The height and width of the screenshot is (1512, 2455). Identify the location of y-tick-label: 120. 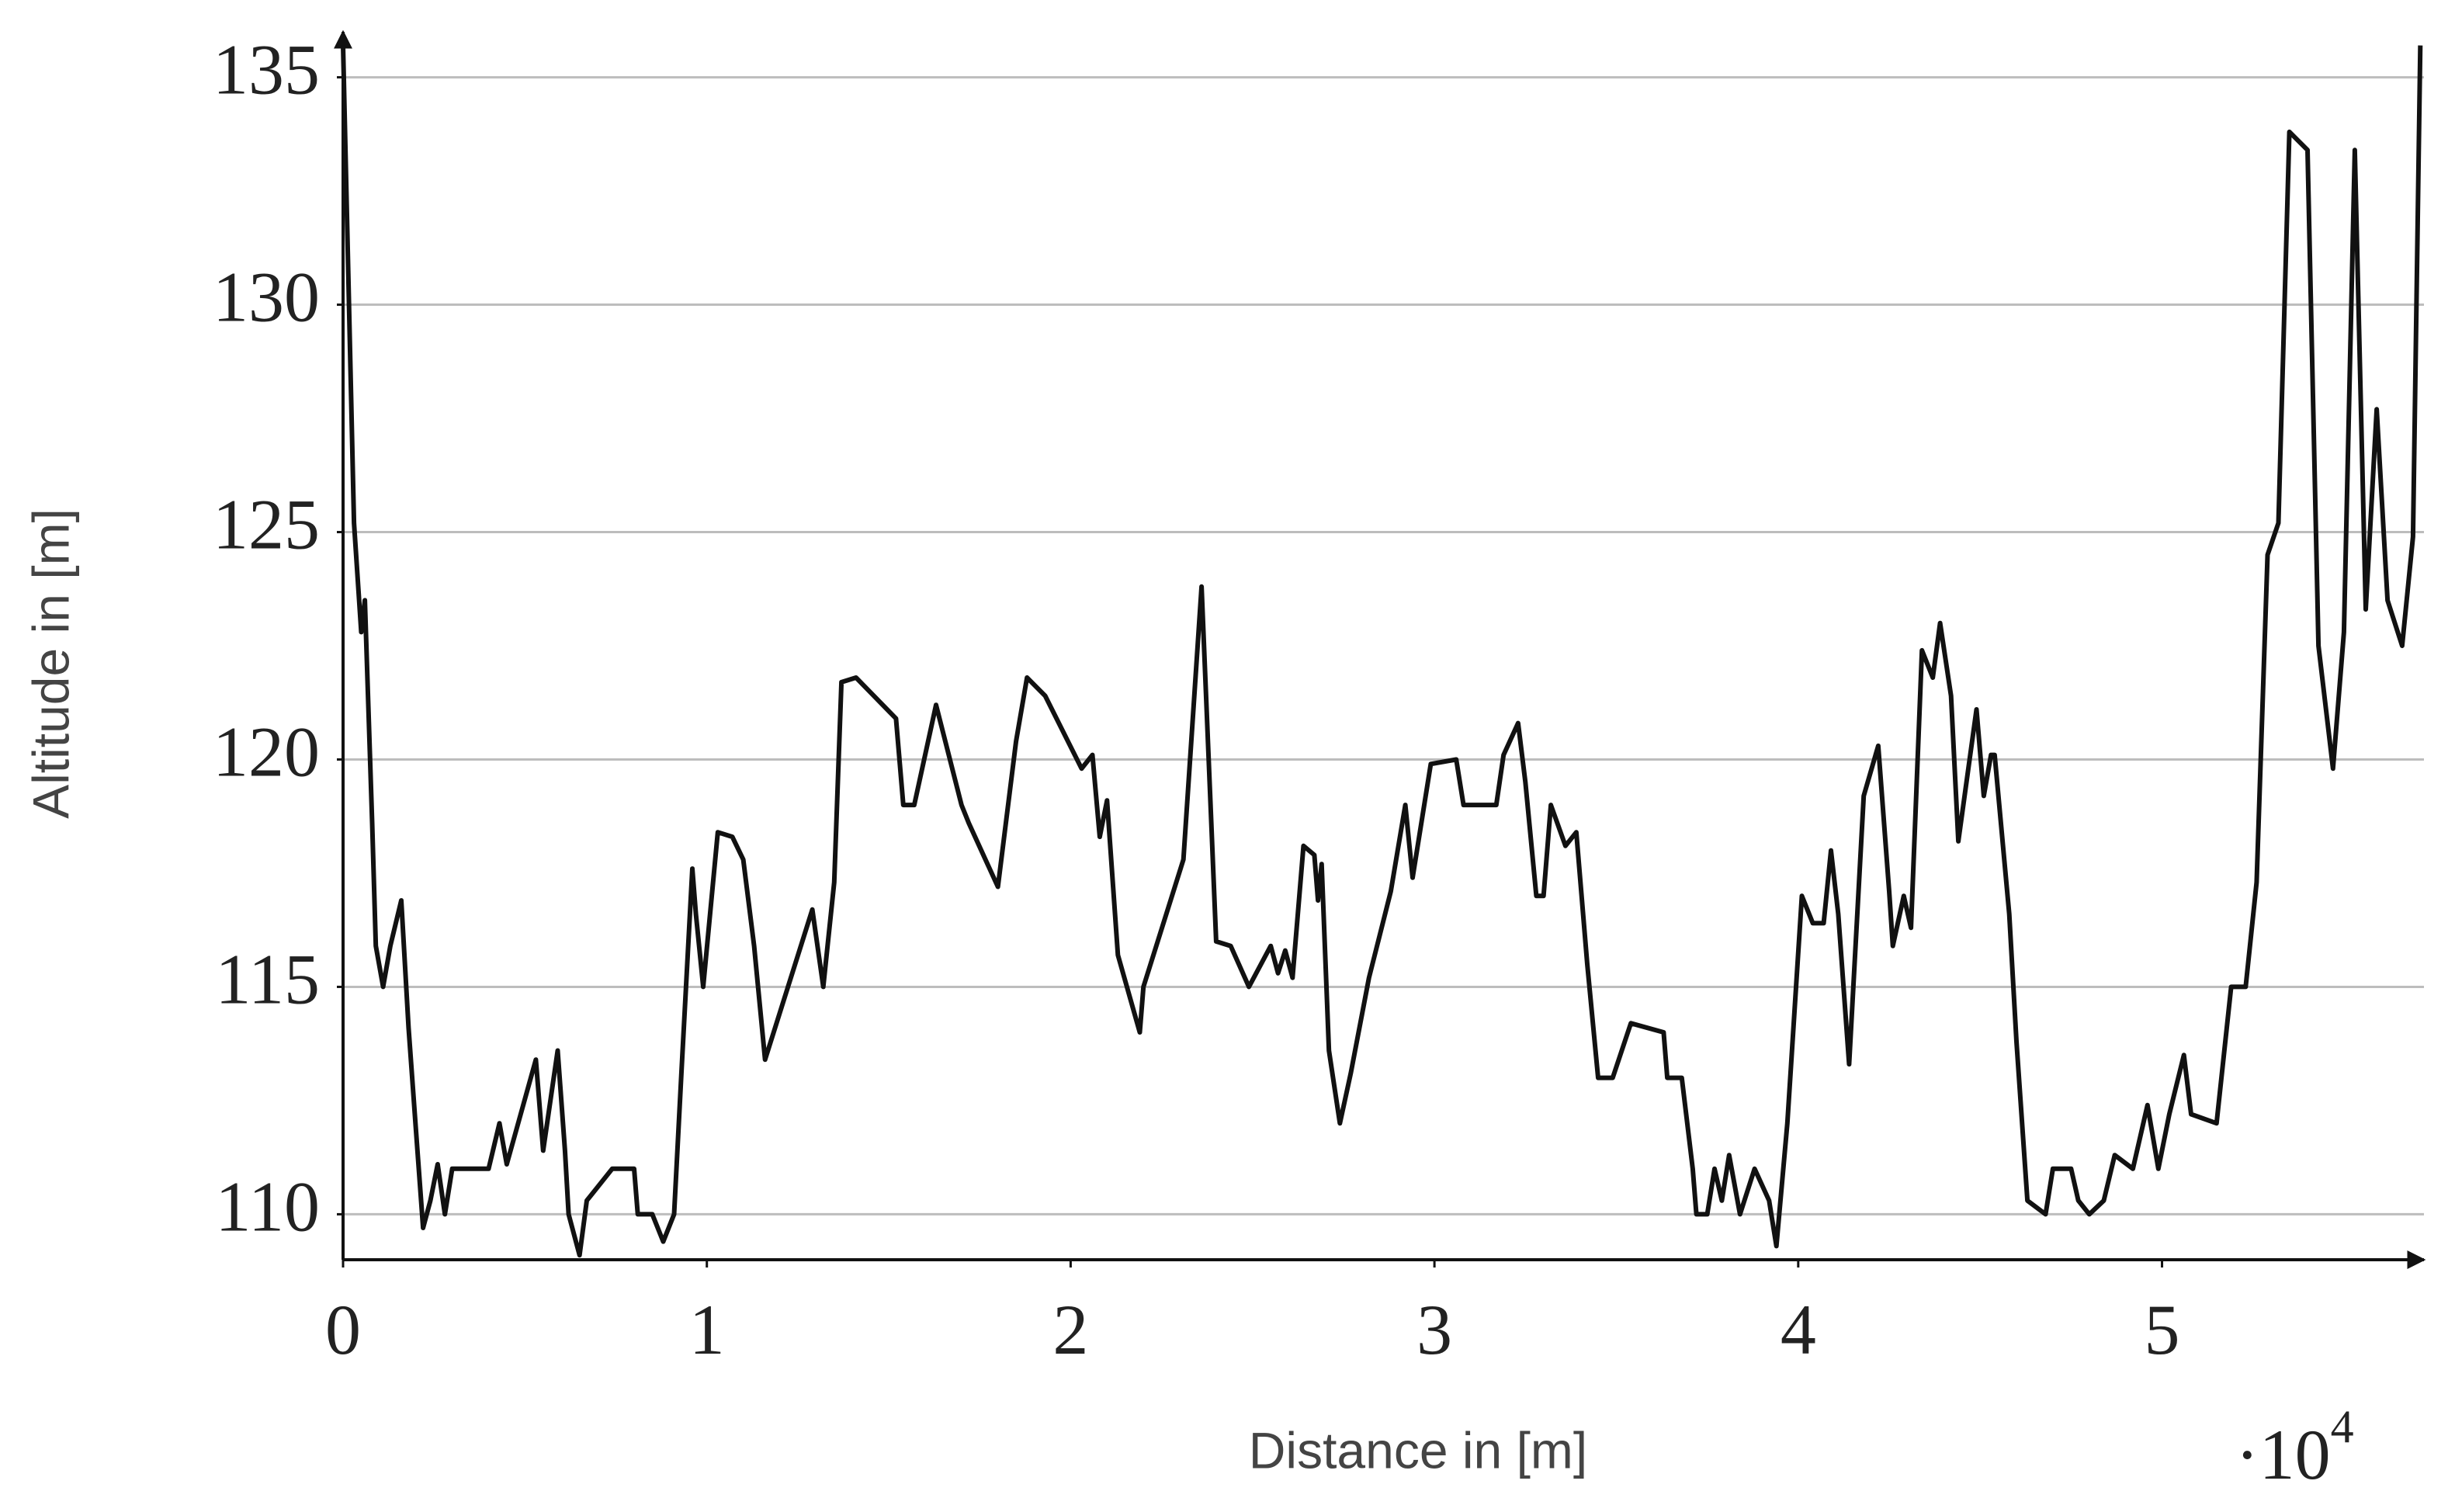
(266, 752).